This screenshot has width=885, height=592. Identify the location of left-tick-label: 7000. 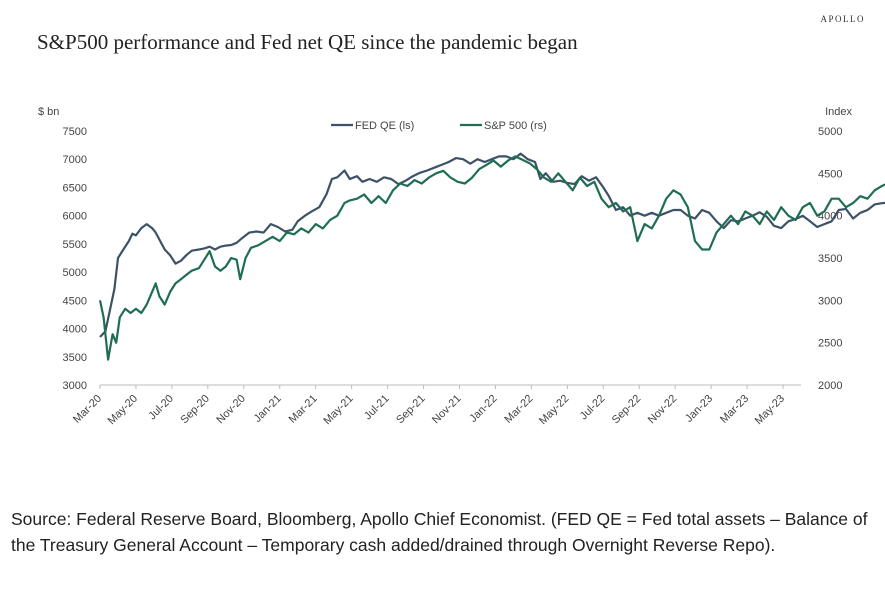
(75, 160).